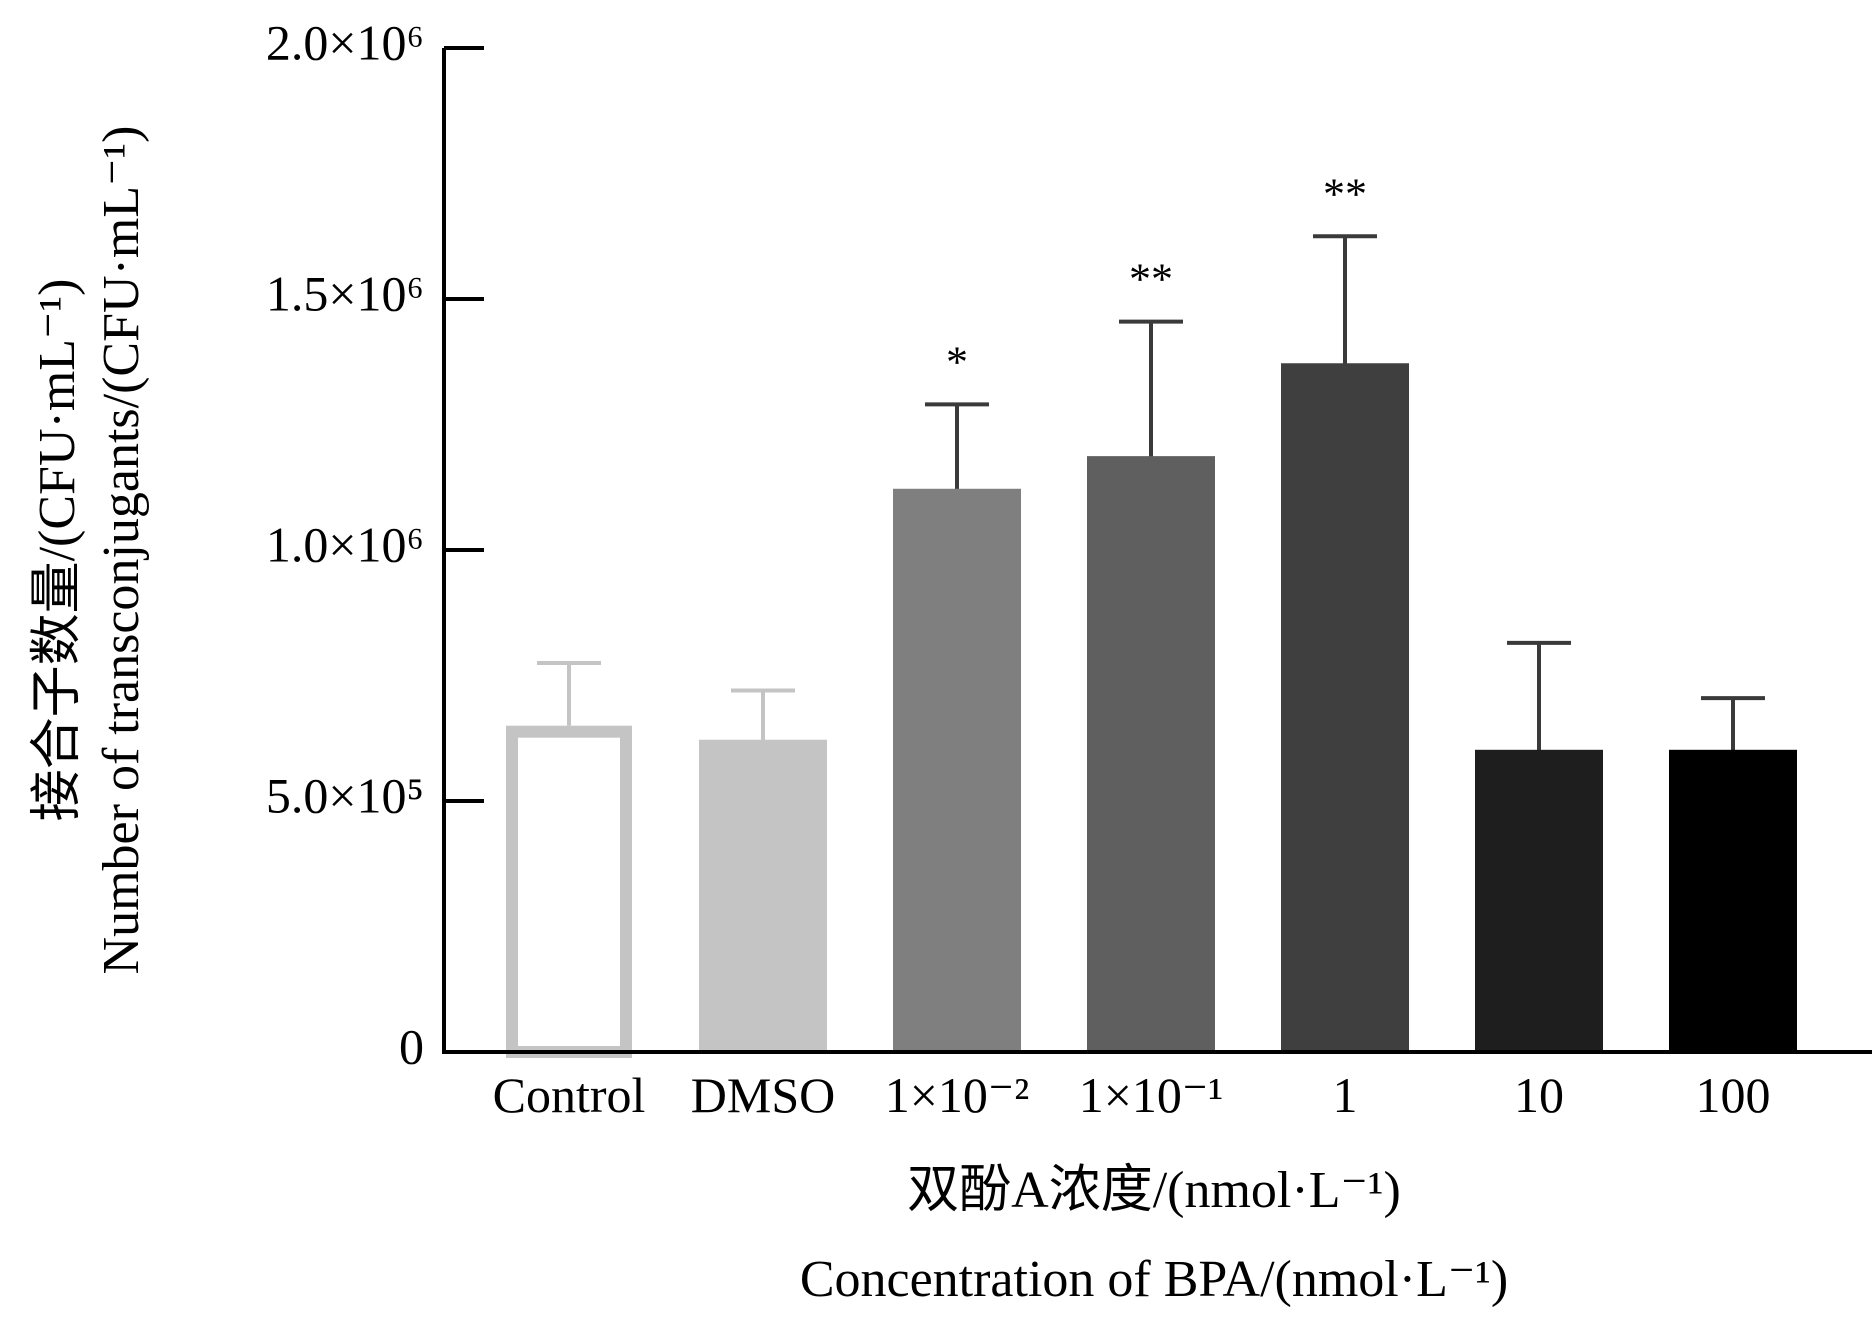  I want to click on y-tick-label: 1.5×10⁶, so click(345, 293).